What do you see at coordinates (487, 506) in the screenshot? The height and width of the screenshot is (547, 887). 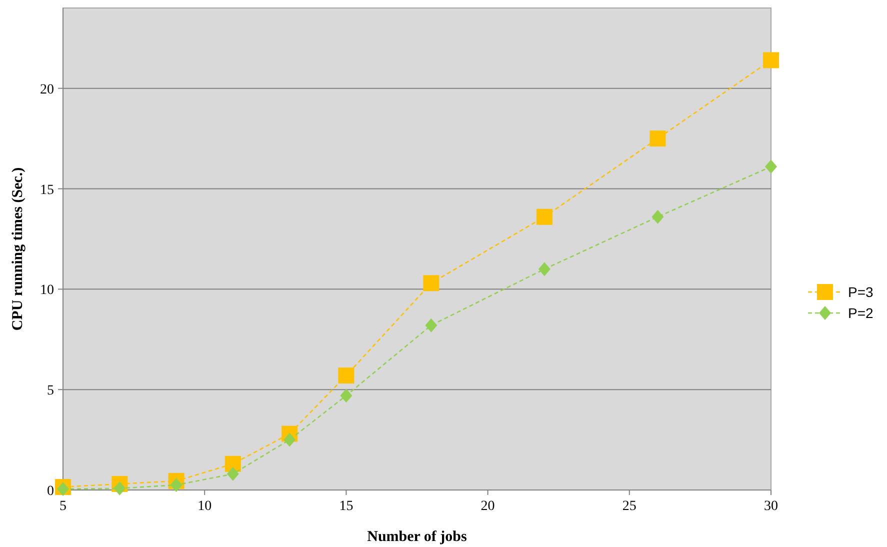 I see `x-tick-label: 20` at bounding box center [487, 506].